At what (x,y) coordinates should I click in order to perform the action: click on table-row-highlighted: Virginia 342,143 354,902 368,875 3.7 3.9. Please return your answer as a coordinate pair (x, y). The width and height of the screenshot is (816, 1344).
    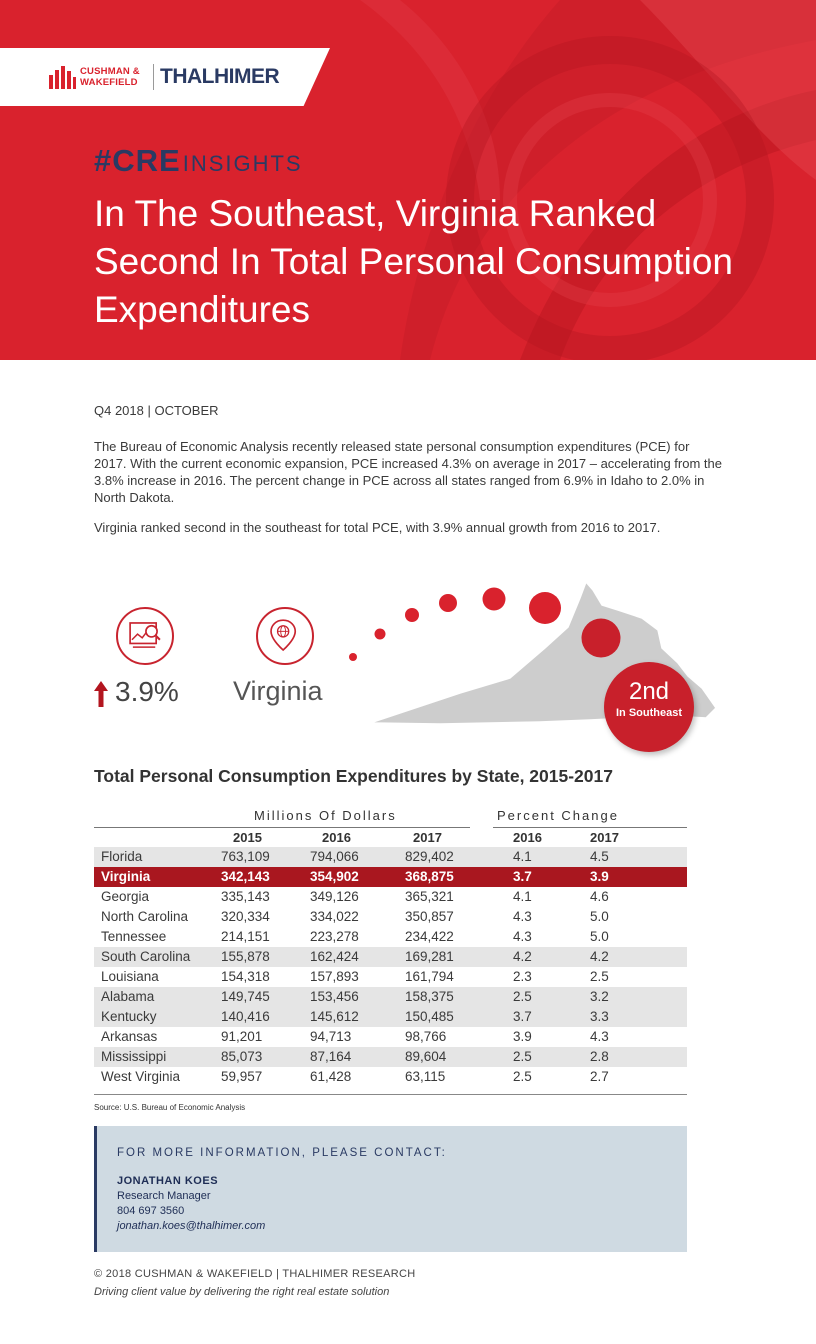
    Looking at the image, I should click on (390, 877).